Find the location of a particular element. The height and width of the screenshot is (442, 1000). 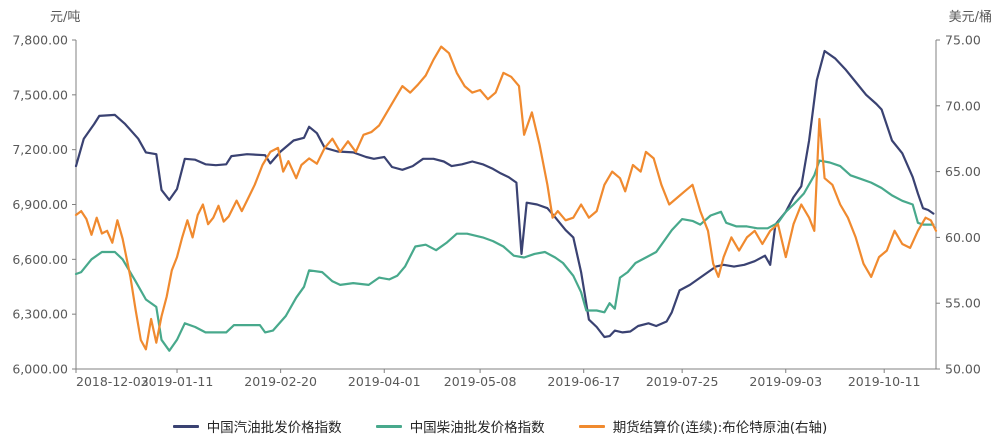

legend-item-brent: 期货结算价(连续):布伦特原油(右轴) is located at coordinates (703, 426).